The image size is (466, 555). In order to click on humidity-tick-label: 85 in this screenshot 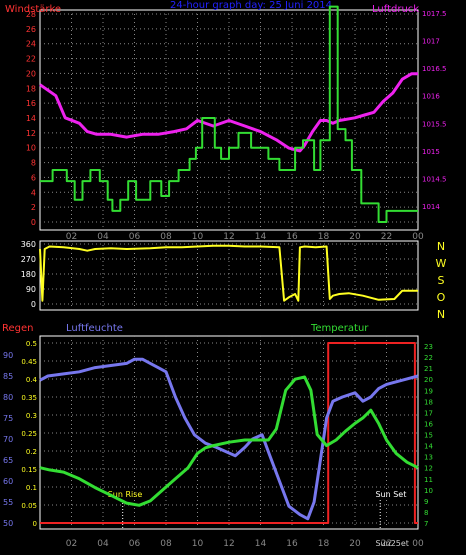, I will do `click(8, 376)`.